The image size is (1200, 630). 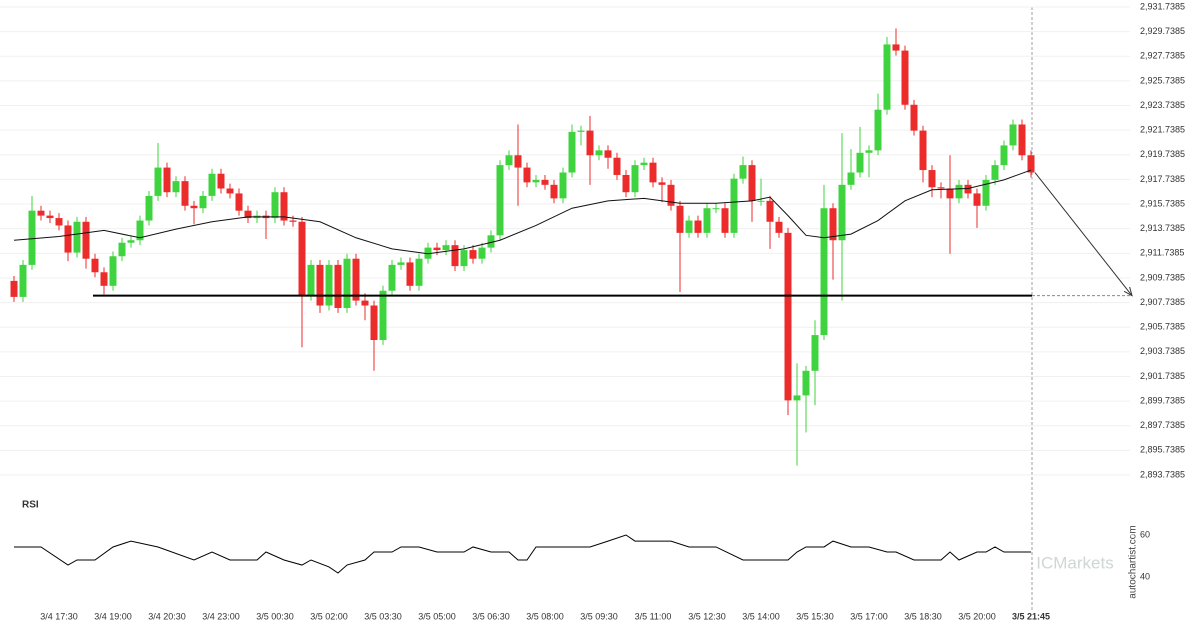 What do you see at coordinates (329, 616) in the screenshot?
I see `x-tick-label: 3/5 02:00` at bounding box center [329, 616].